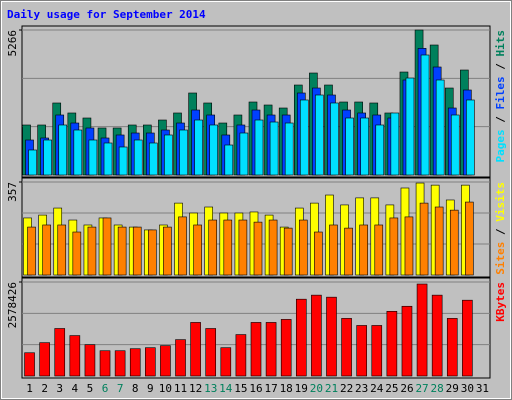 The image size is (512, 400). I want to click on legend-entry: KBytes, so click(500, 302).